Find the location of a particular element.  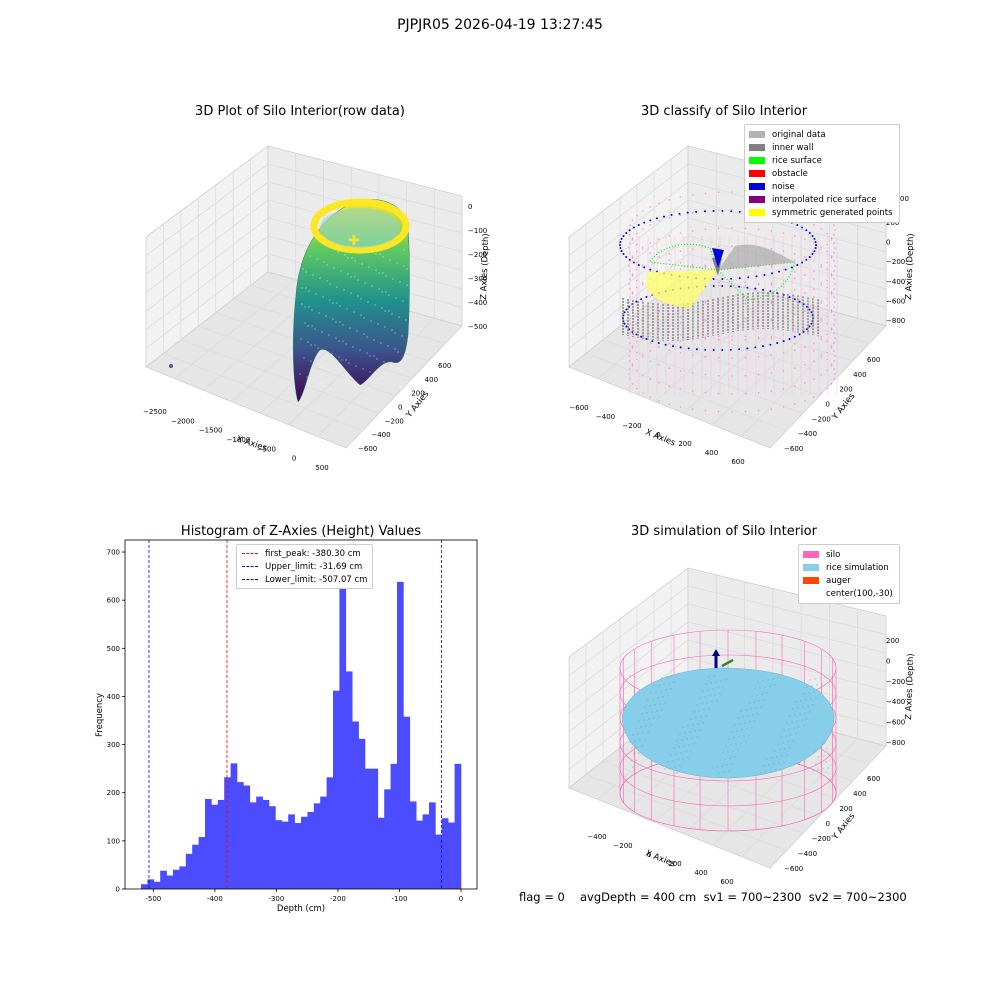

p4-z-tick-5: −800 is located at coordinates (895, 743).